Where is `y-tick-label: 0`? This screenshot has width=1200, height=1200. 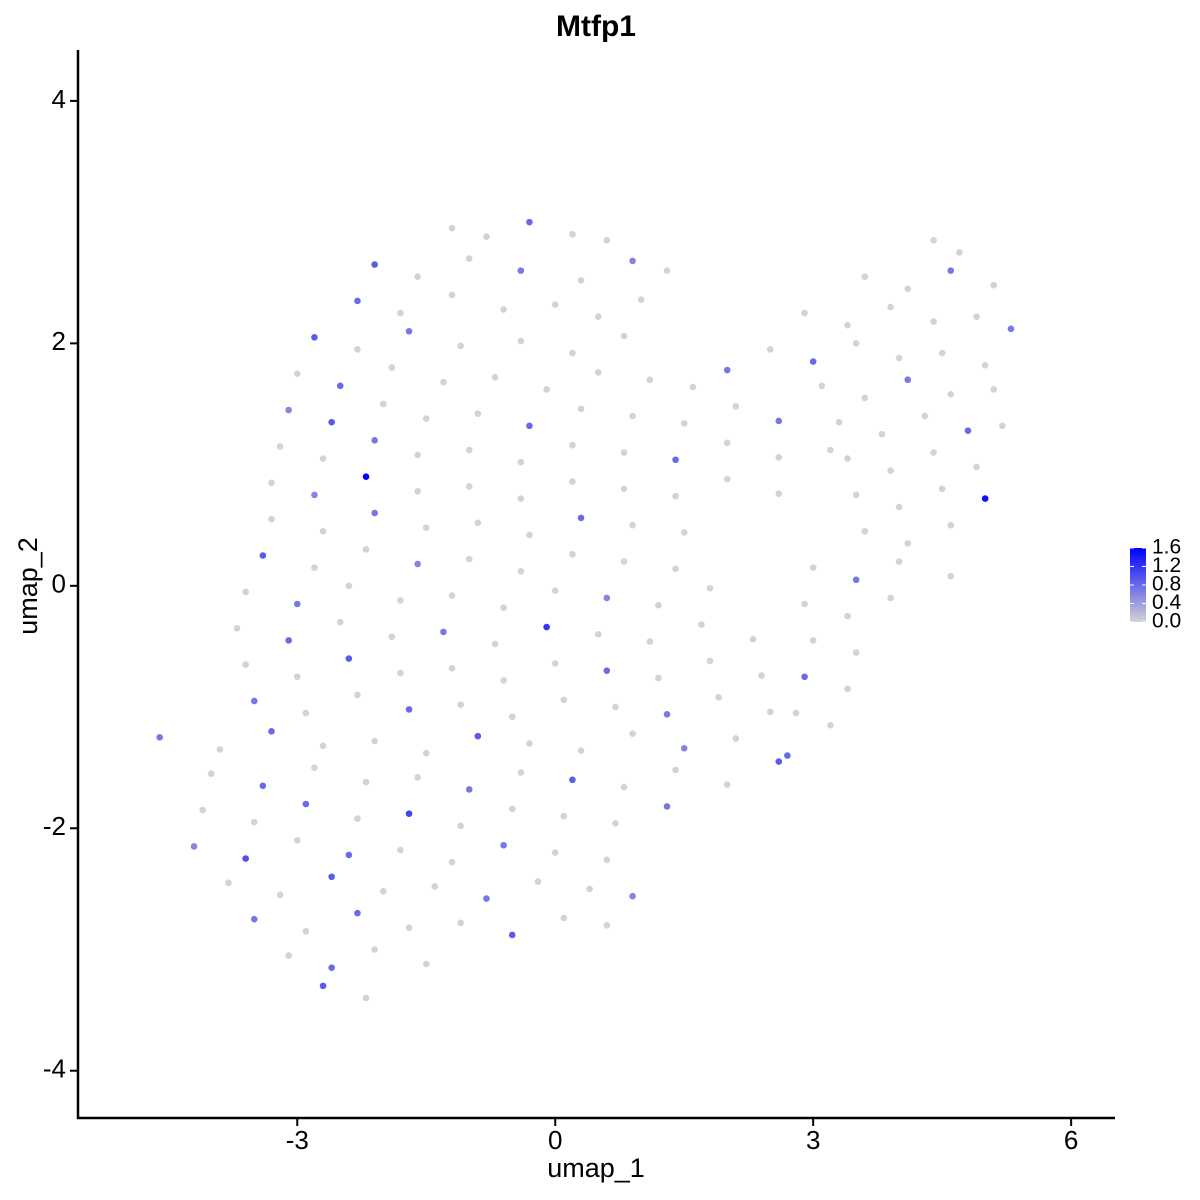
y-tick-label: 0 is located at coordinates (59, 584).